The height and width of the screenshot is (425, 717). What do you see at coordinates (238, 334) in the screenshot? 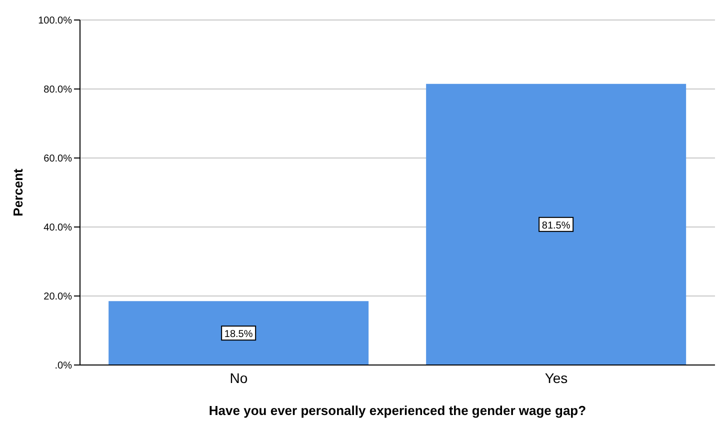
I see `data-label: 18.5%` at bounding box center [238, 334].